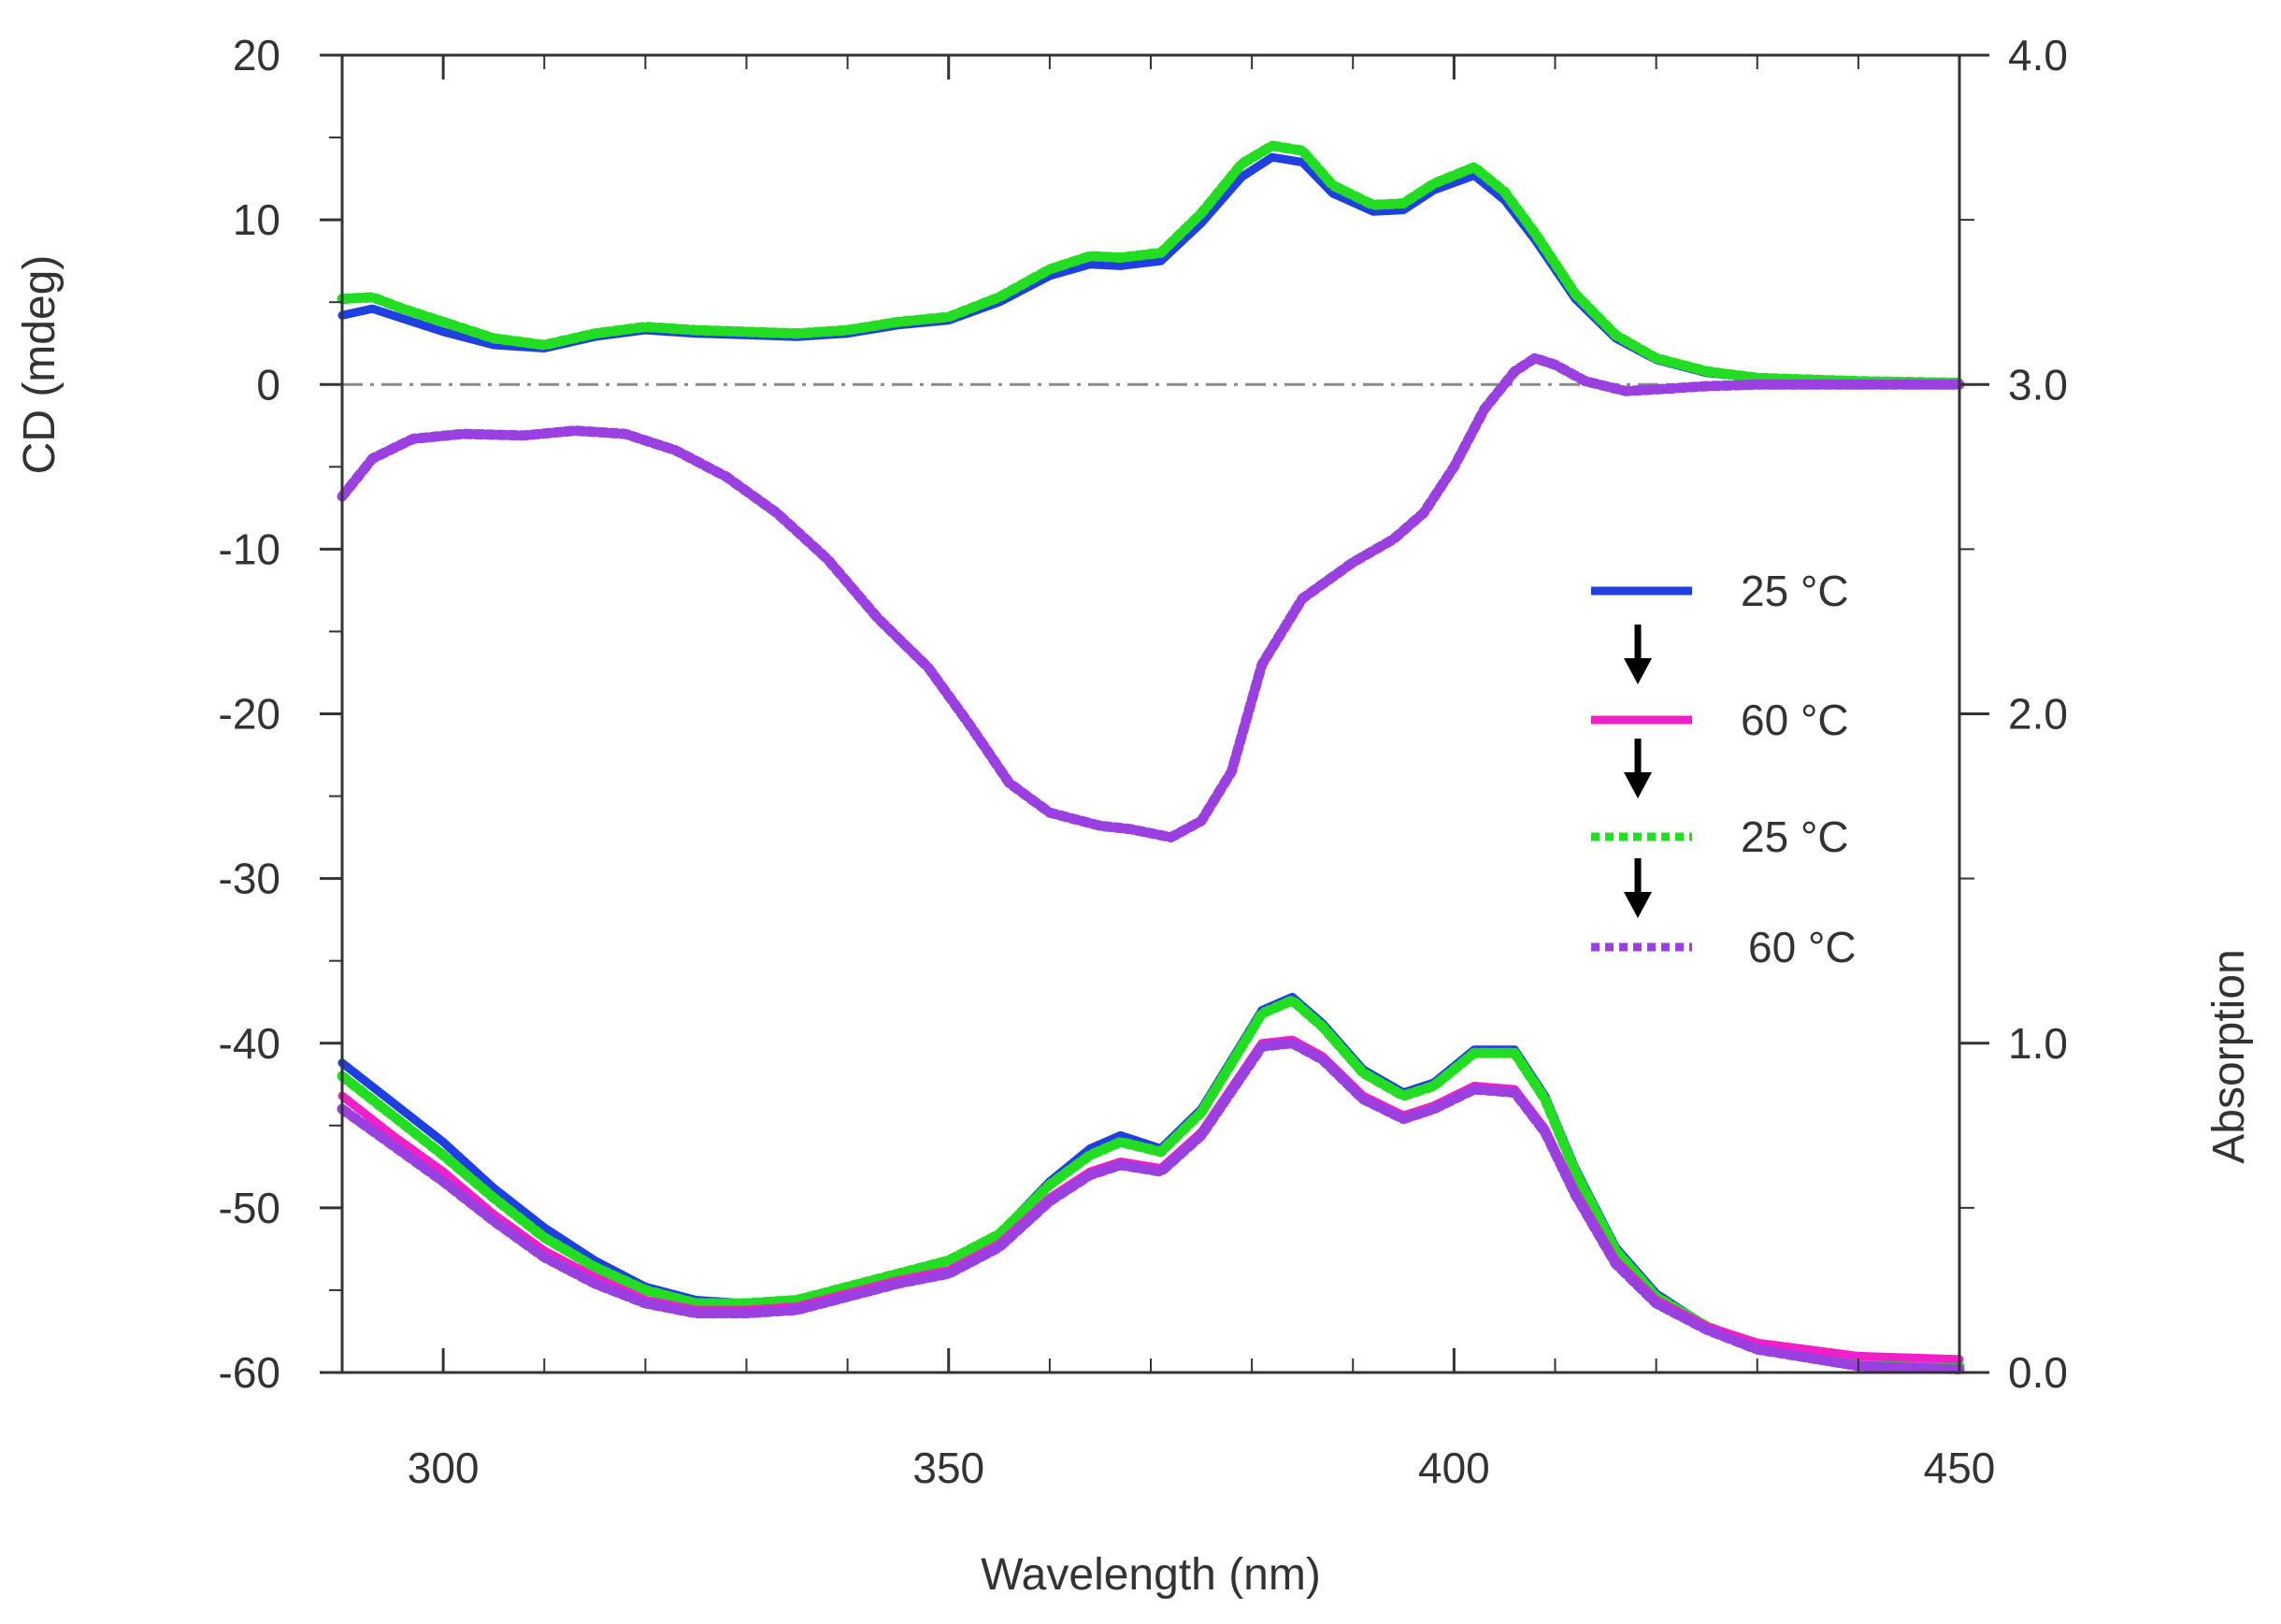  Describe the element at coordinates (256, 219) in the screenshot. I see `y-tick-label: 10` at that location.